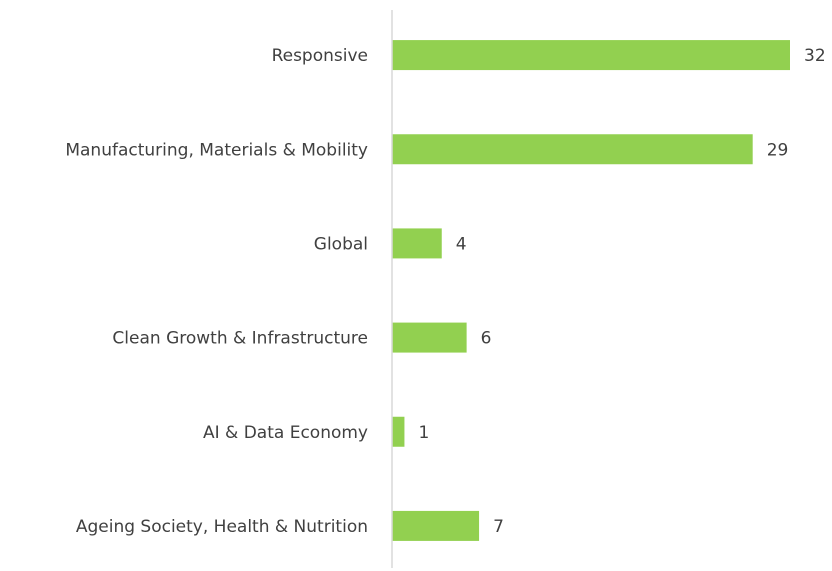 The image size is (832, 571). Describe the element at coordinates (240, 339) in the screenshot. I see `category-label: Clean Growth & Infrastructure` at that location.